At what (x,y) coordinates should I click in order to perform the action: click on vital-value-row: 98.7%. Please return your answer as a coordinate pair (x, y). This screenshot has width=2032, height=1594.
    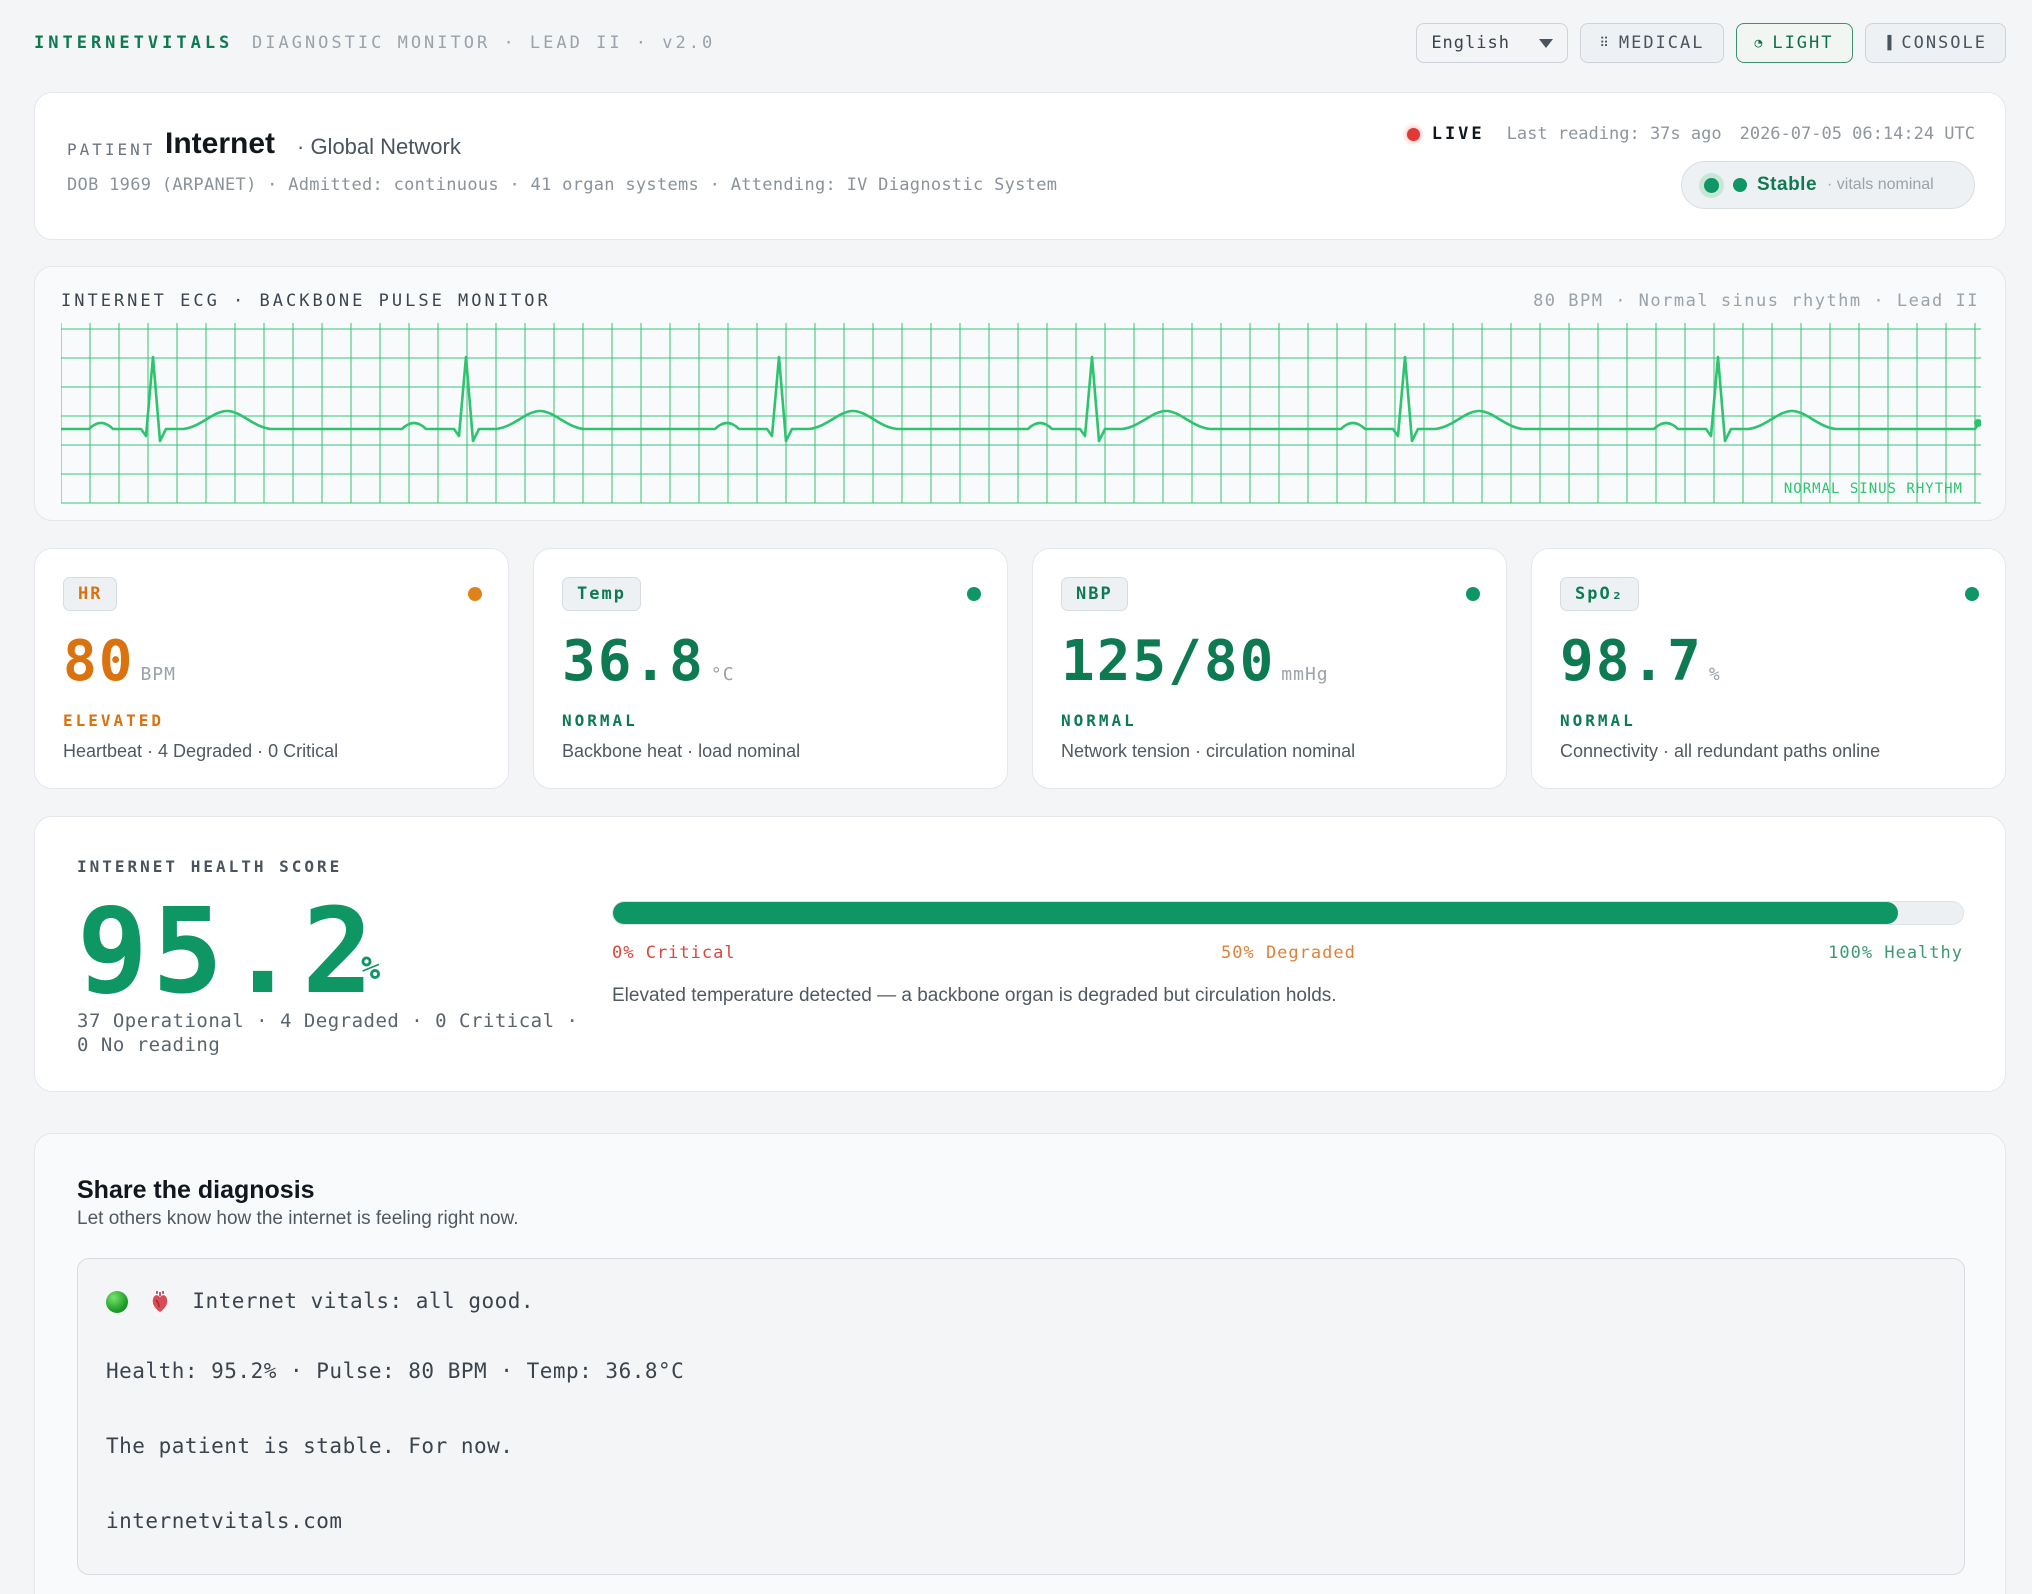
    Looking at the image, I should click on (1640, 661).